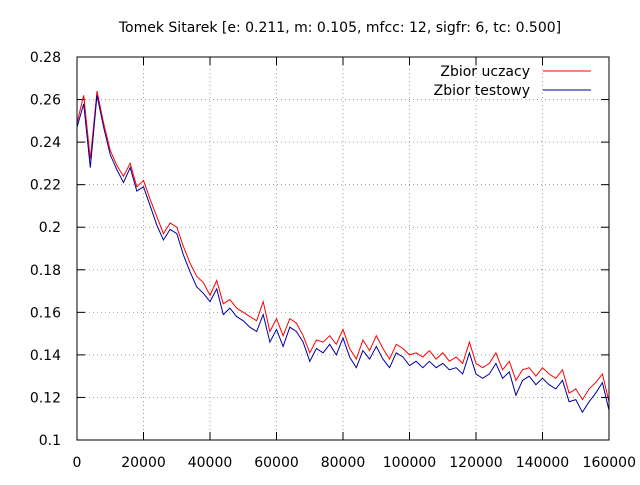  I want to click on x-tick-label: 140000, so click(542, 463).